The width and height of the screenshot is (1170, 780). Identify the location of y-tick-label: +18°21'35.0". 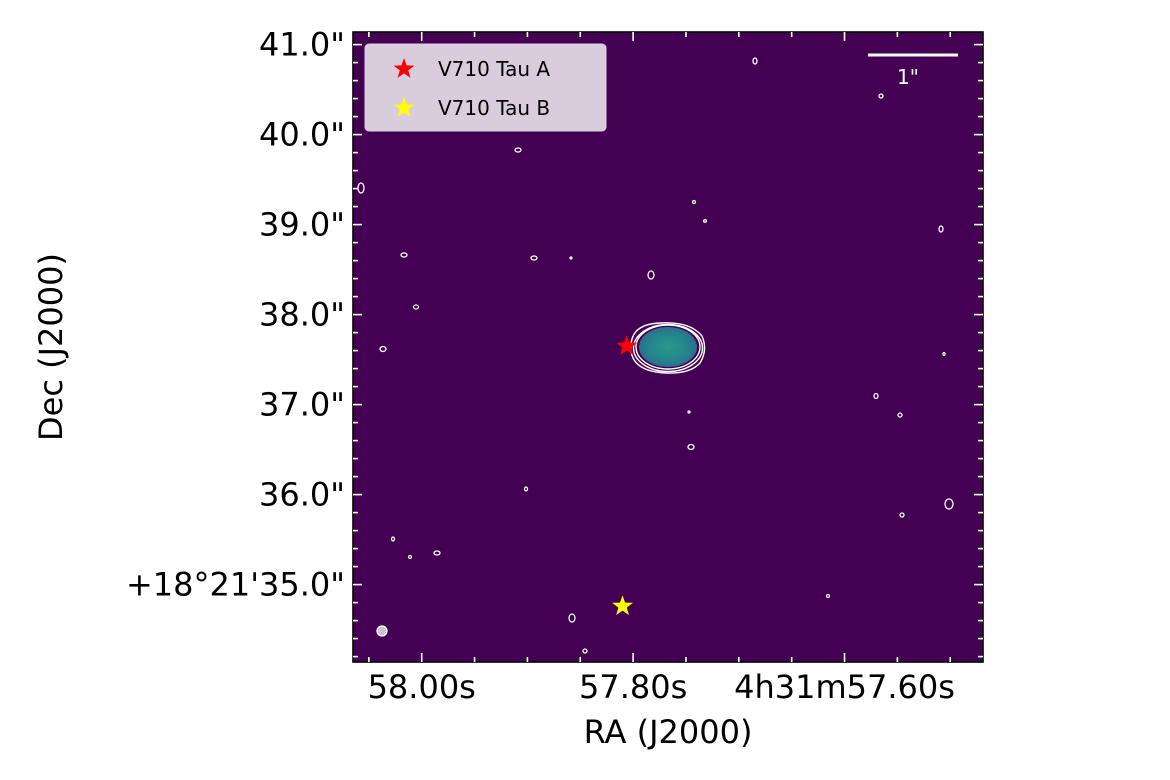
(235, 585).